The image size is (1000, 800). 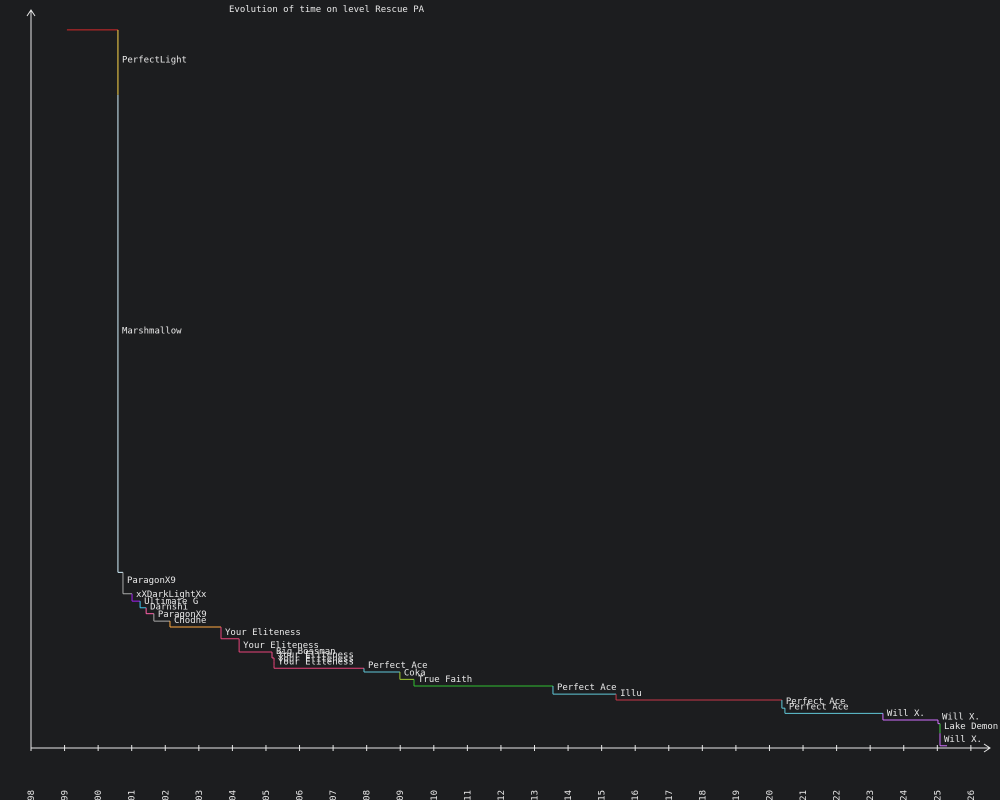 What do you see at coordinates (971, 727) in the screenshot?
I see `holder-label: Lake Demon` at bounding box center [971, 727].